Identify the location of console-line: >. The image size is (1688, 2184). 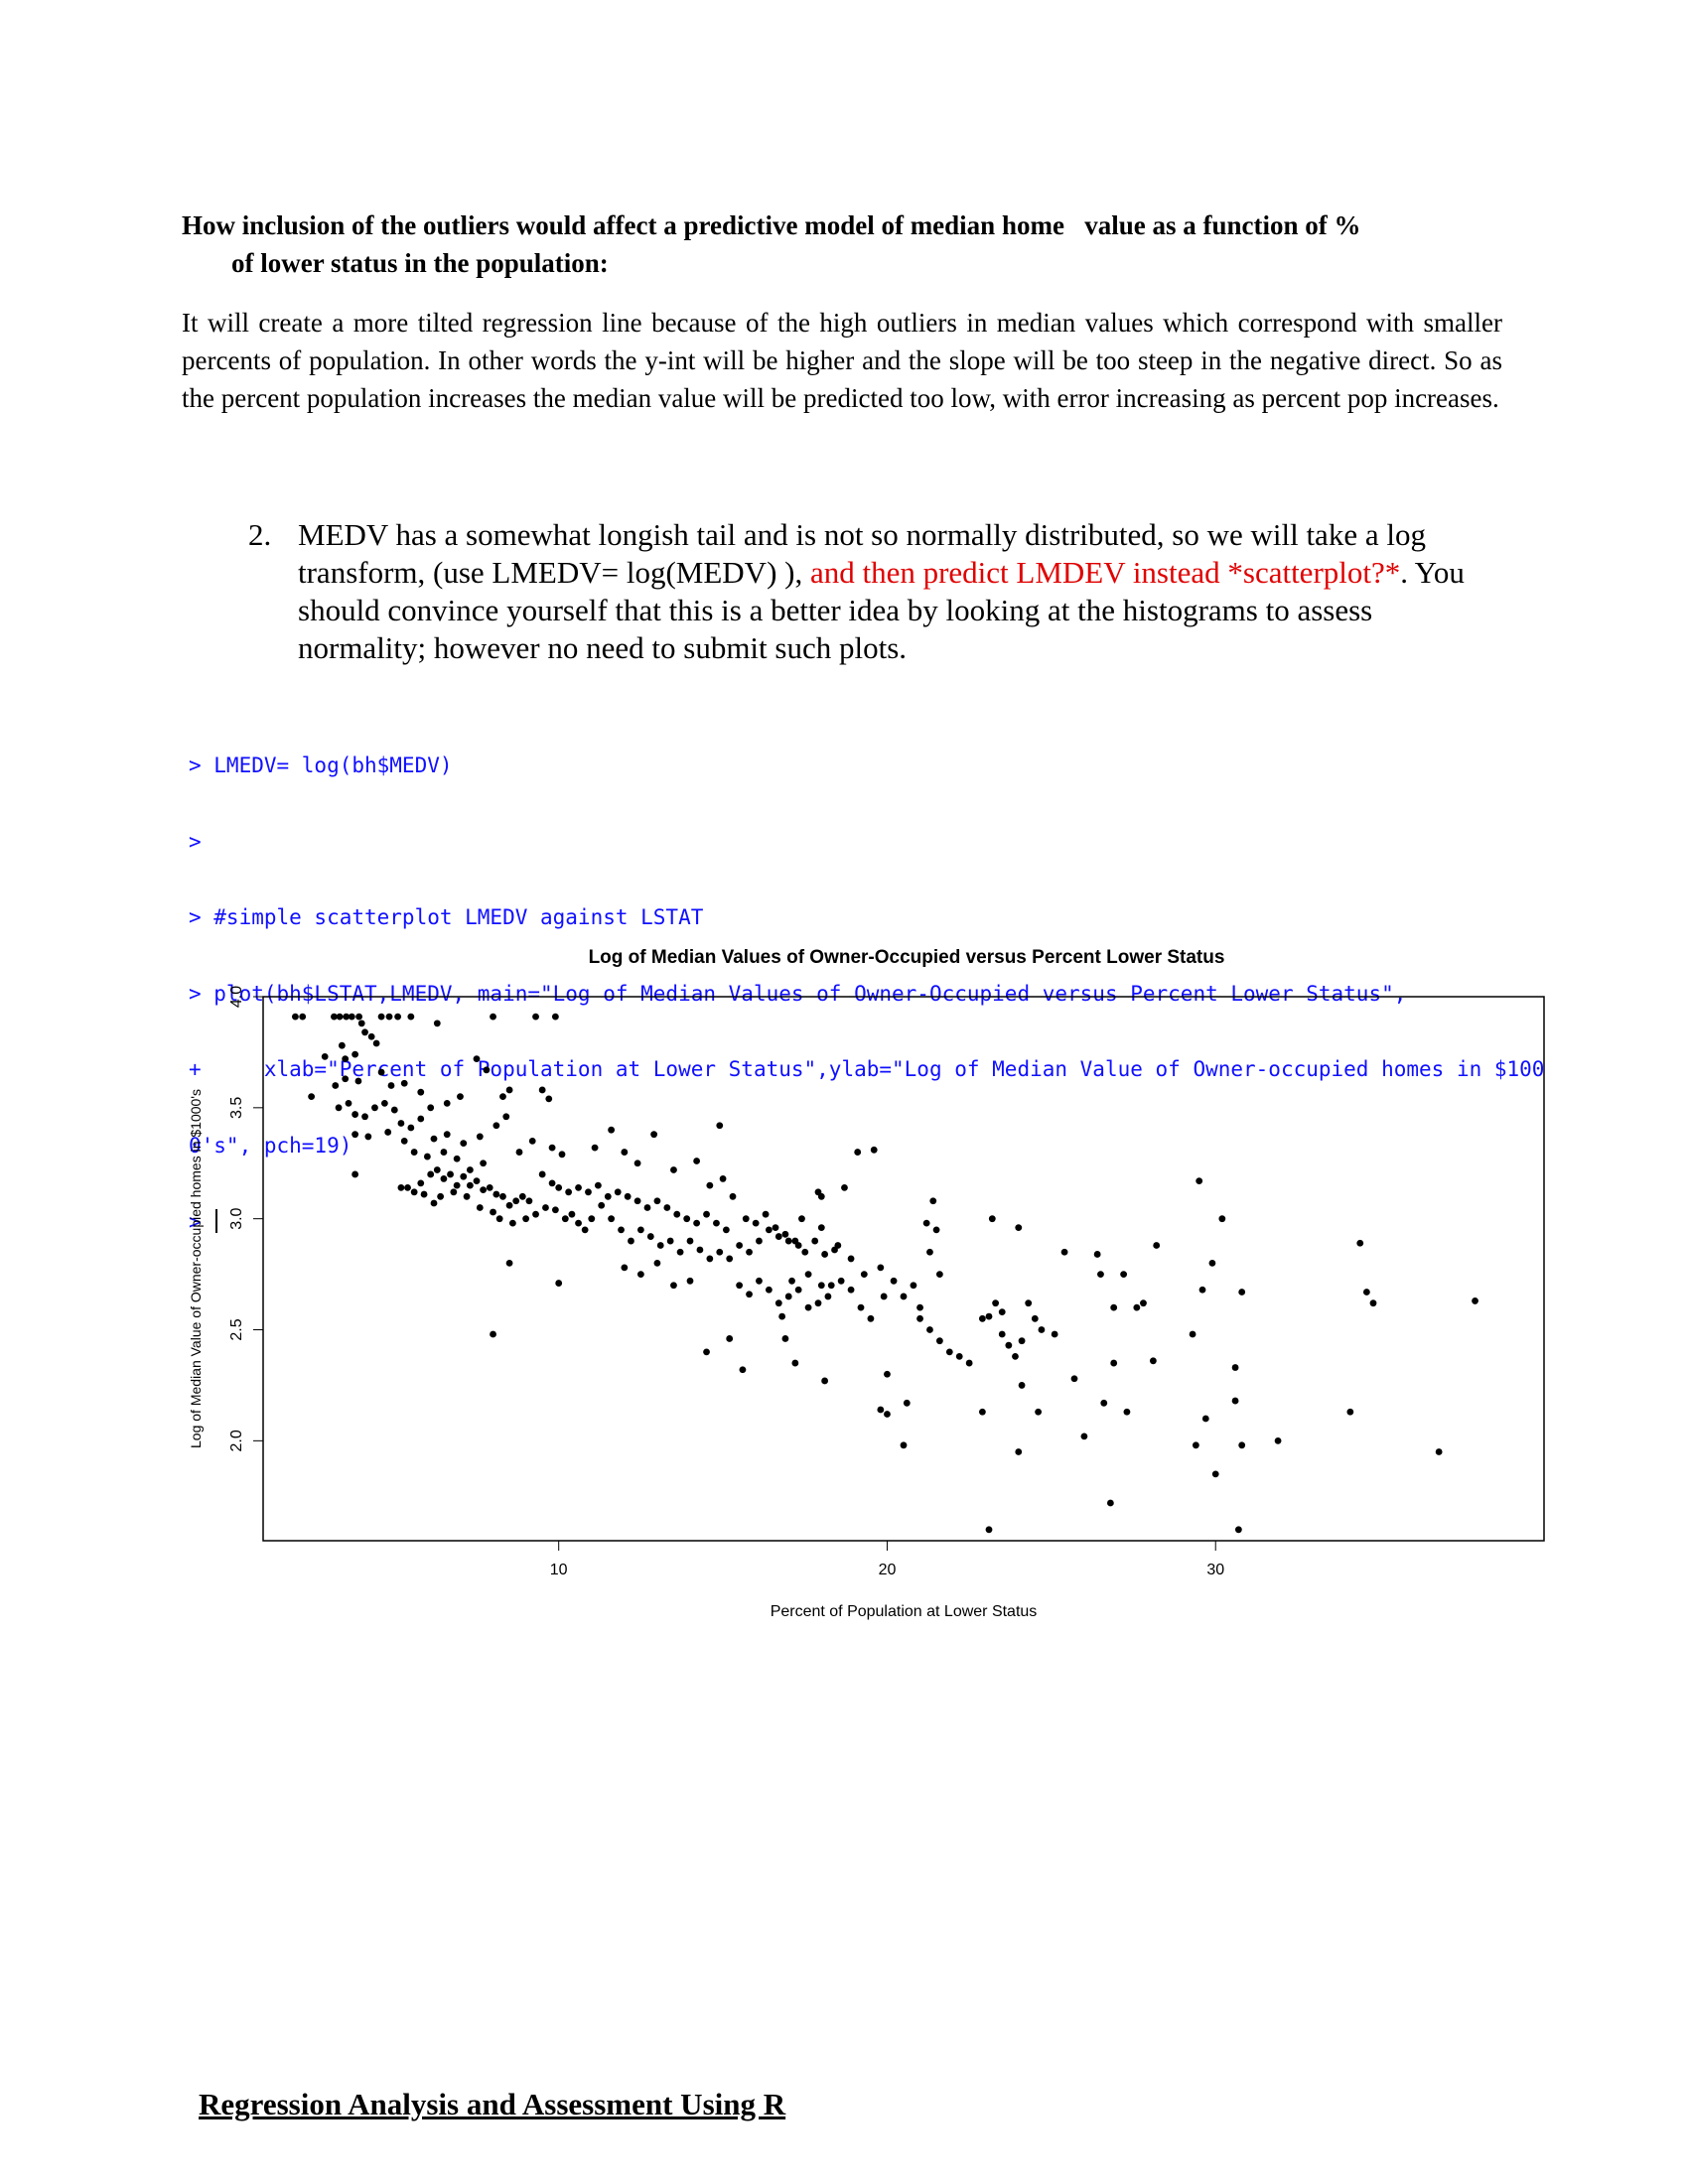
(195, 841).